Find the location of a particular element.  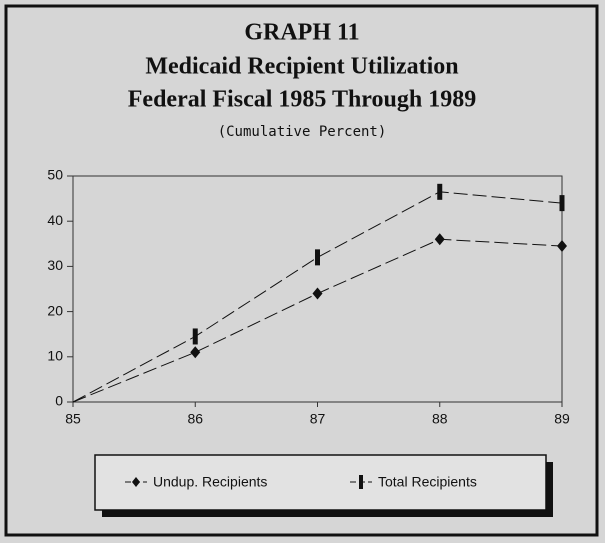

chart-title: Medicaid Recipient Utilization is located at coordinates (301, 67).